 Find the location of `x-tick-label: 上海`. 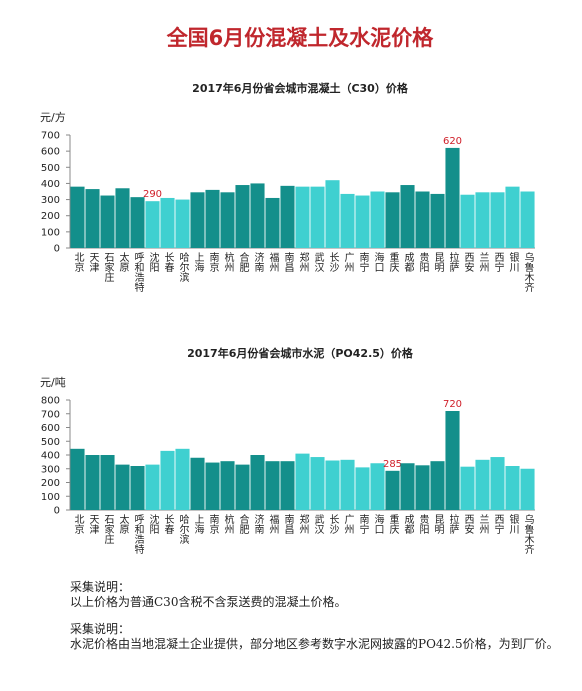

x-tick-label: 上海 is located at coordinates (198, 262).